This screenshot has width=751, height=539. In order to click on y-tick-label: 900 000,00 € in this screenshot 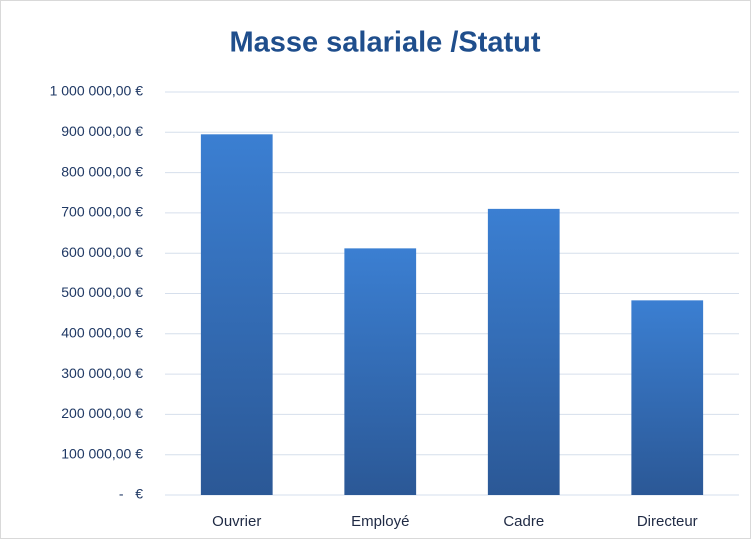, I will do `click(102, 131)`.